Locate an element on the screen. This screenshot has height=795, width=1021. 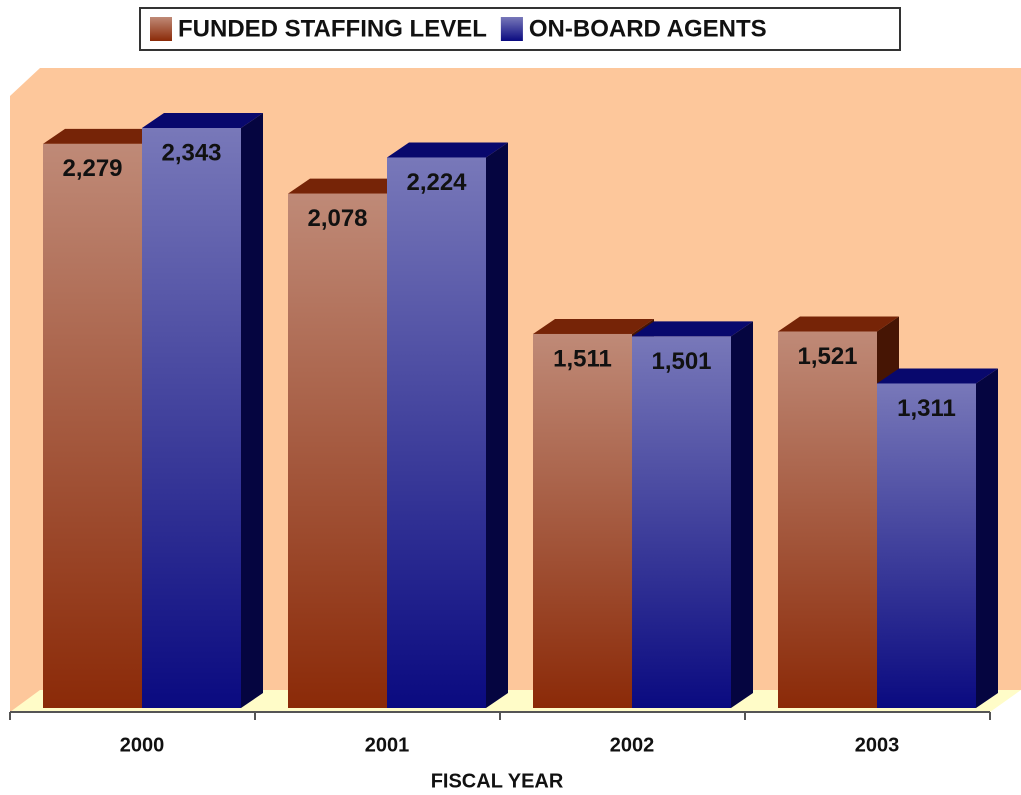
data-label: 2,078 is located at coordinates (337, 218).